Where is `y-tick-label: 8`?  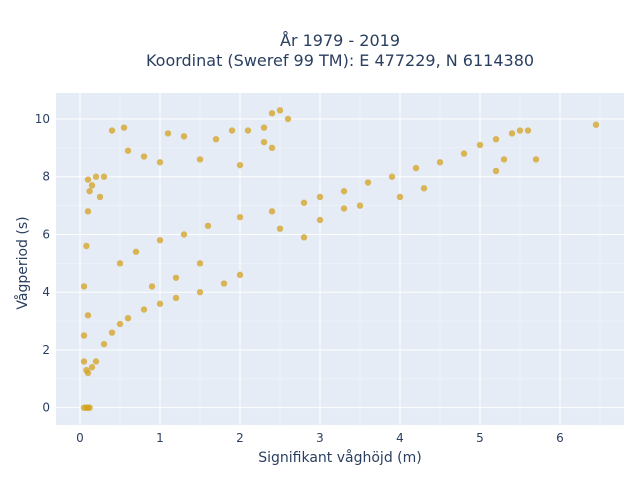
y-tick-label: 8 is located at coordinates (46, 177).